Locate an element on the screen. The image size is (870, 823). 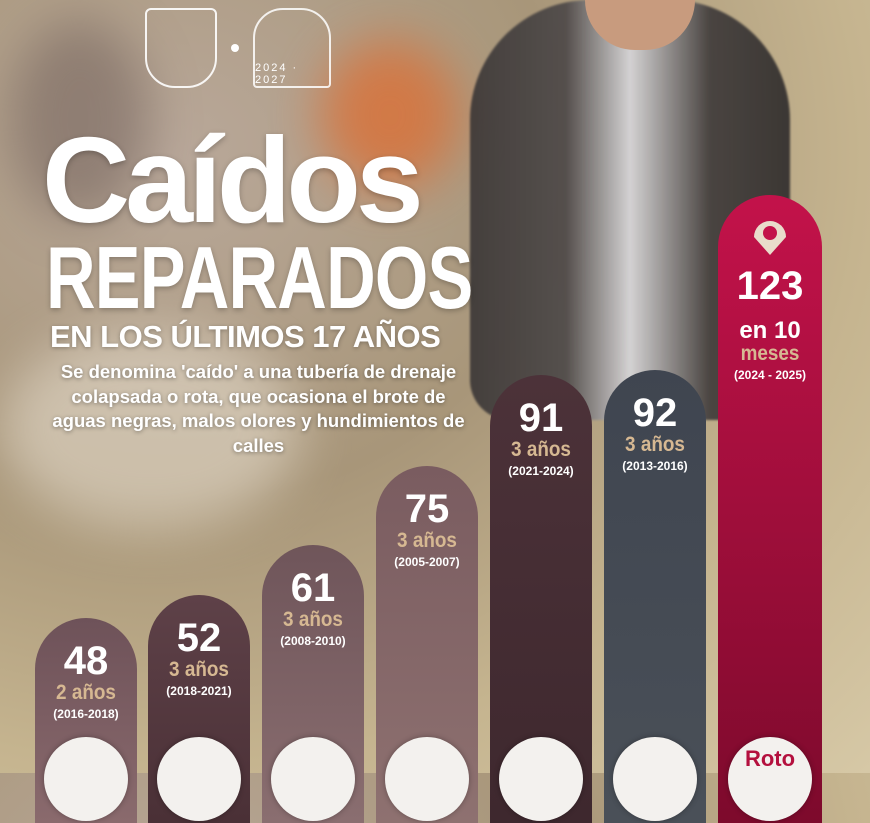
bar-0: 48 2 años (2016-2018) is located at coordinates (86, 720).